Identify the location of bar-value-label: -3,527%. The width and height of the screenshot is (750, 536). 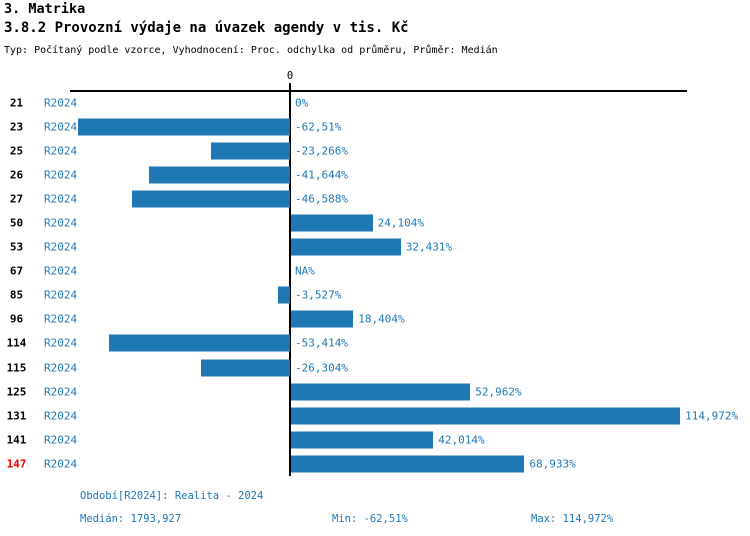
(318, 295).